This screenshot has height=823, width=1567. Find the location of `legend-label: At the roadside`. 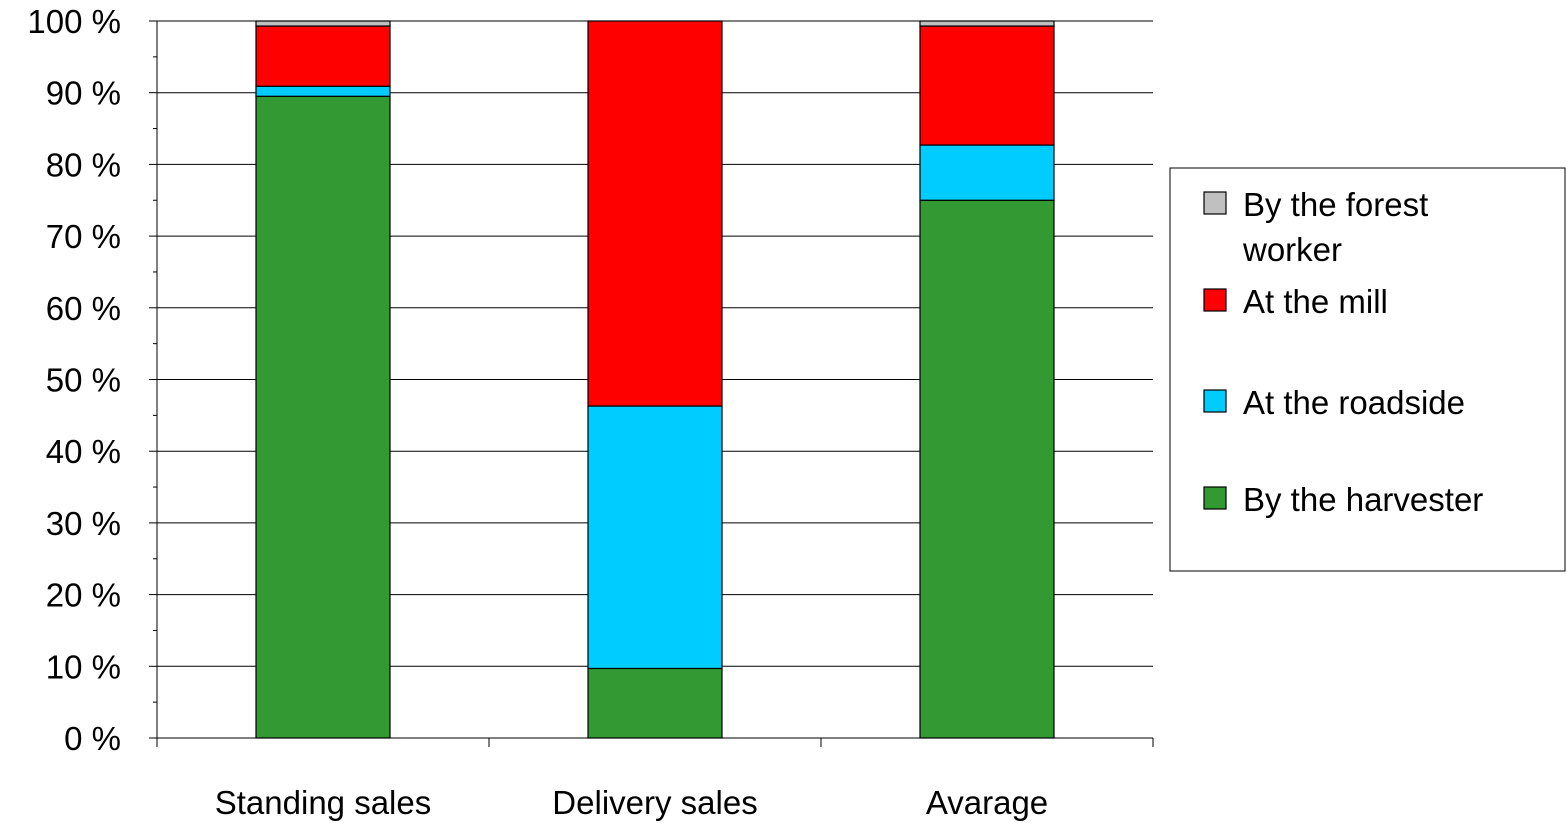

legend-label: At the roadside is located at coordinates (1354, 402).